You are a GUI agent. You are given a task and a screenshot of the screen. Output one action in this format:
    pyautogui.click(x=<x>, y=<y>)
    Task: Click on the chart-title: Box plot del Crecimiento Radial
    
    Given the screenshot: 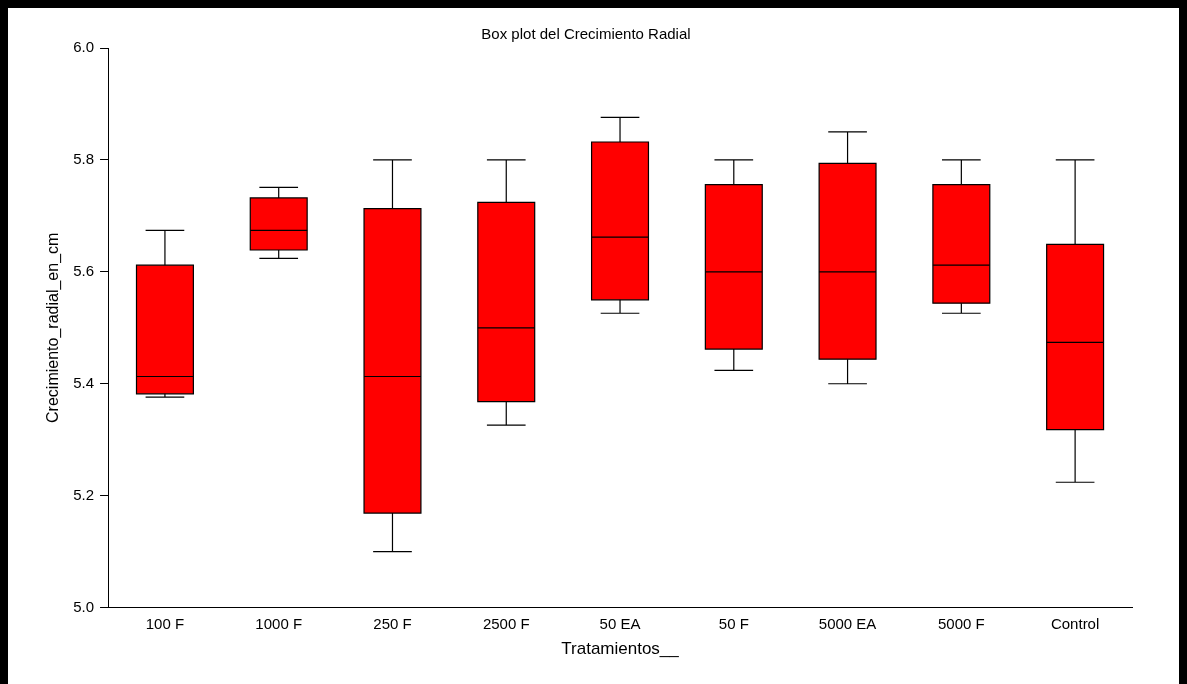 What is the action you would take?
    pyautogui.click(x=586, y=34)
    